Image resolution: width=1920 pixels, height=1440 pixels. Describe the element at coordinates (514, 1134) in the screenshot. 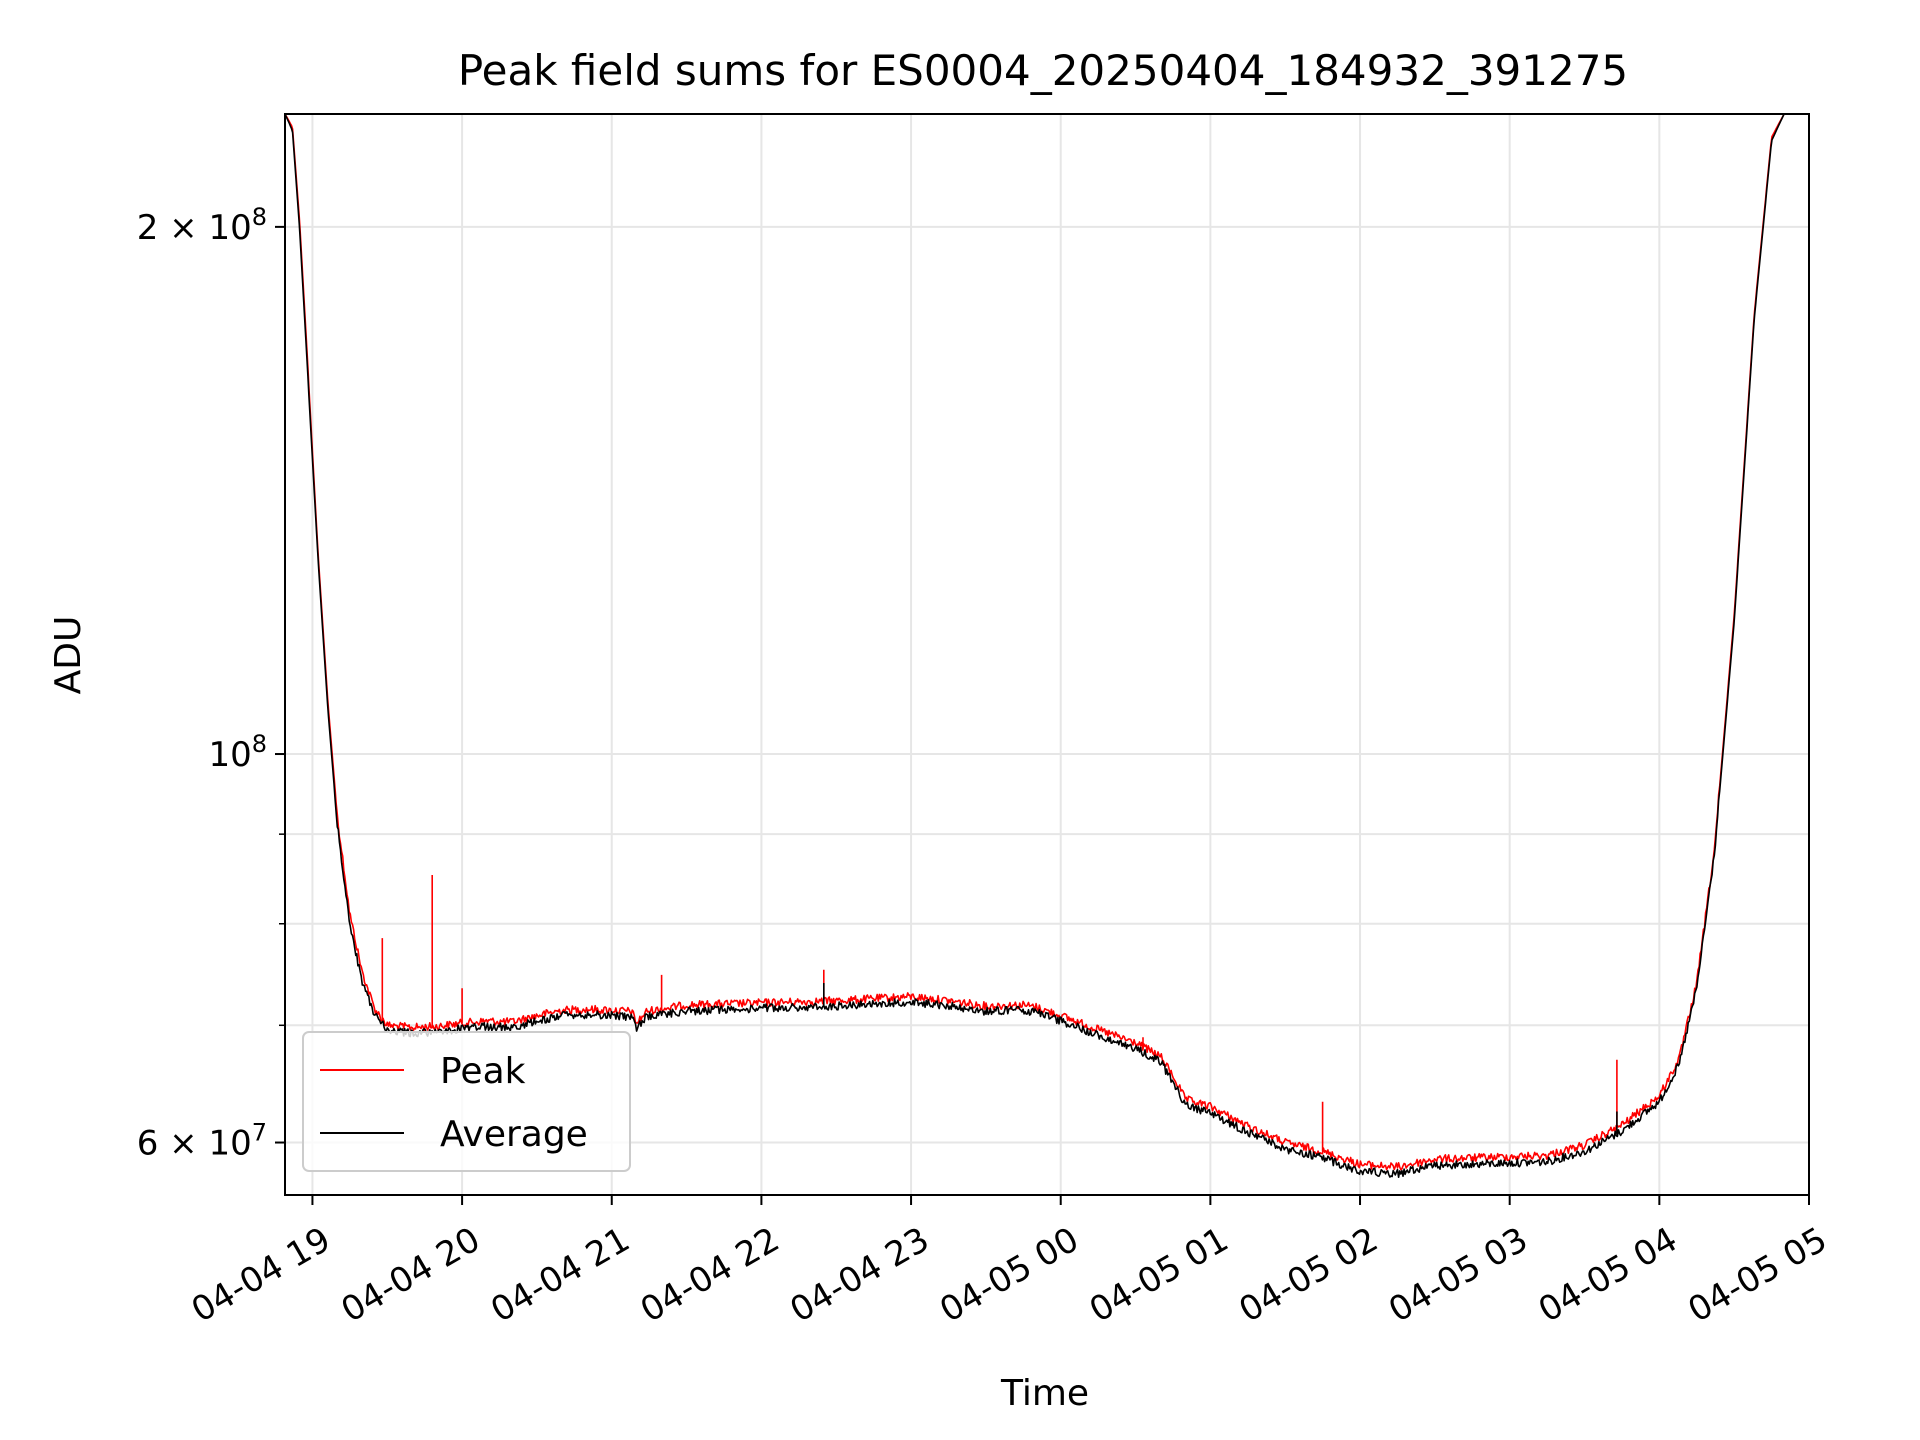

I see `legend-label-average: Average` at that location.